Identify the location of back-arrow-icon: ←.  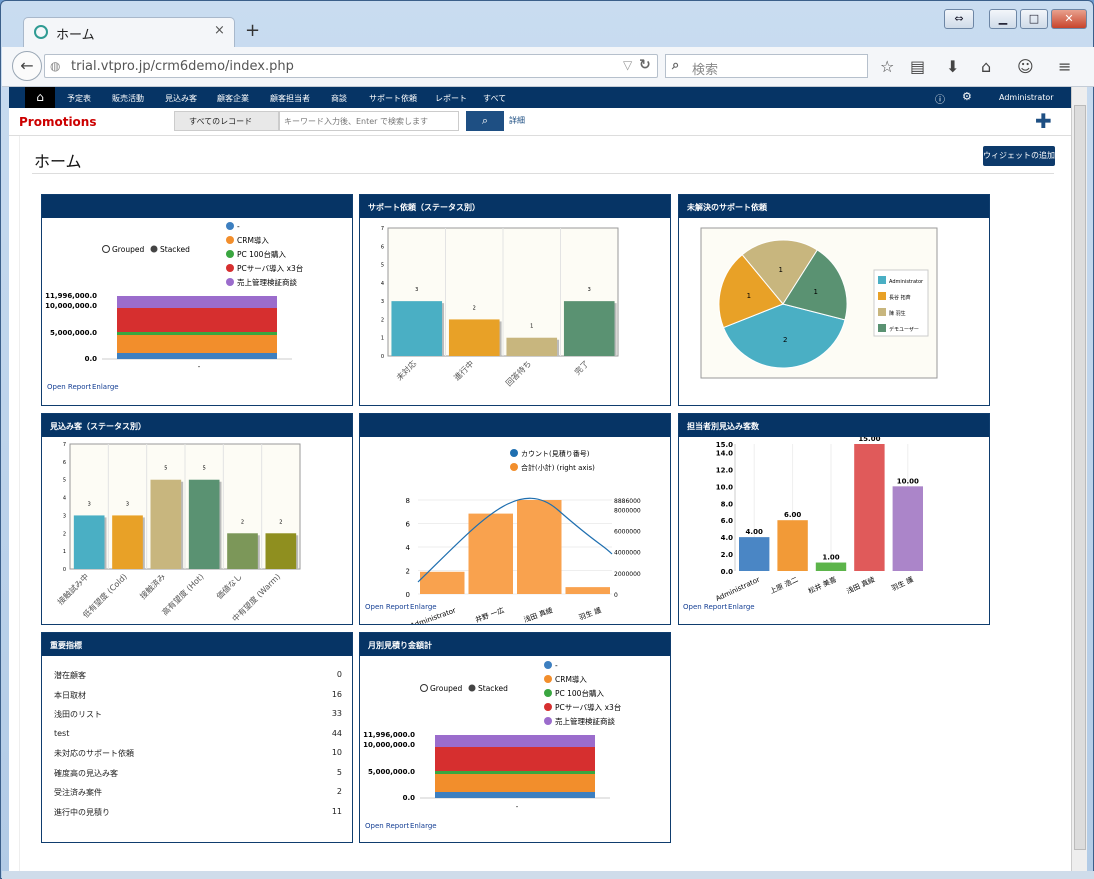
(27, 66).